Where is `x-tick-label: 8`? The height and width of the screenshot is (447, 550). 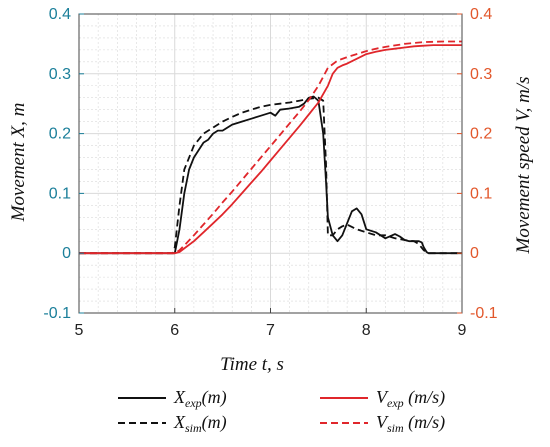
x-tick-label: 8 is located at coordinates (366, 330).